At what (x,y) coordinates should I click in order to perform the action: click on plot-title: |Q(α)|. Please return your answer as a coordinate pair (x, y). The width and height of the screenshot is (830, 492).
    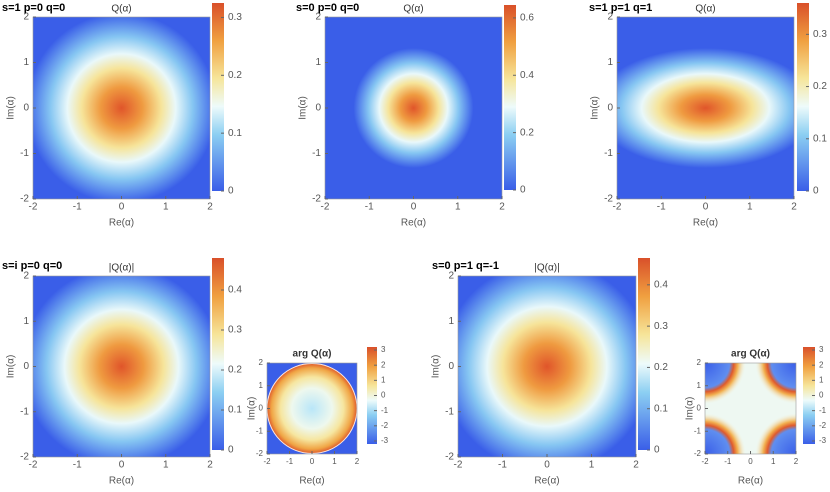
    Looking at the image, I should click on (121, 268).